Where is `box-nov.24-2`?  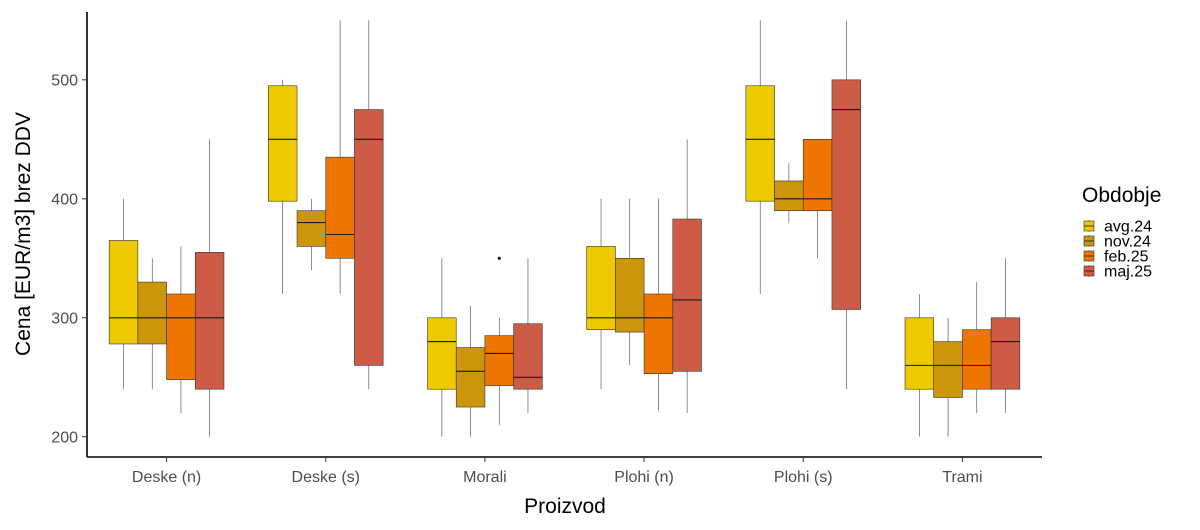
box-nov.24-2 is located at coordinates (470, 371).